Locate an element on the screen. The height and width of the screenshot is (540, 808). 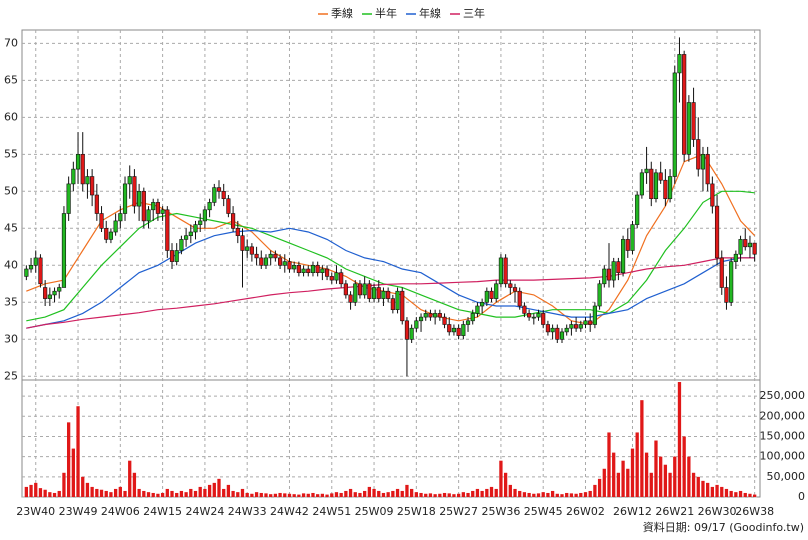
legend-label: 三年 is located at coordinates (474, 13).